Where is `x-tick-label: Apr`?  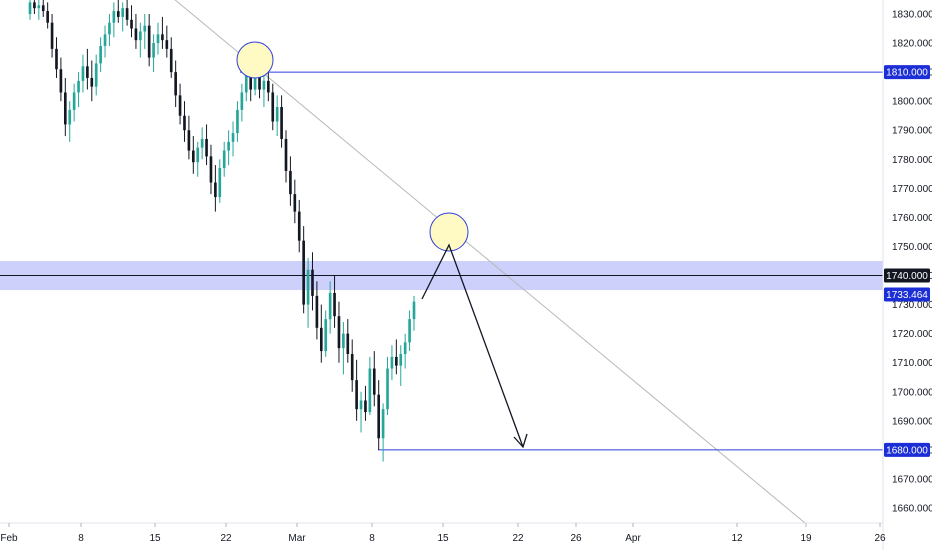
x-tick-label: Apr is located at coordinates (633, 538).